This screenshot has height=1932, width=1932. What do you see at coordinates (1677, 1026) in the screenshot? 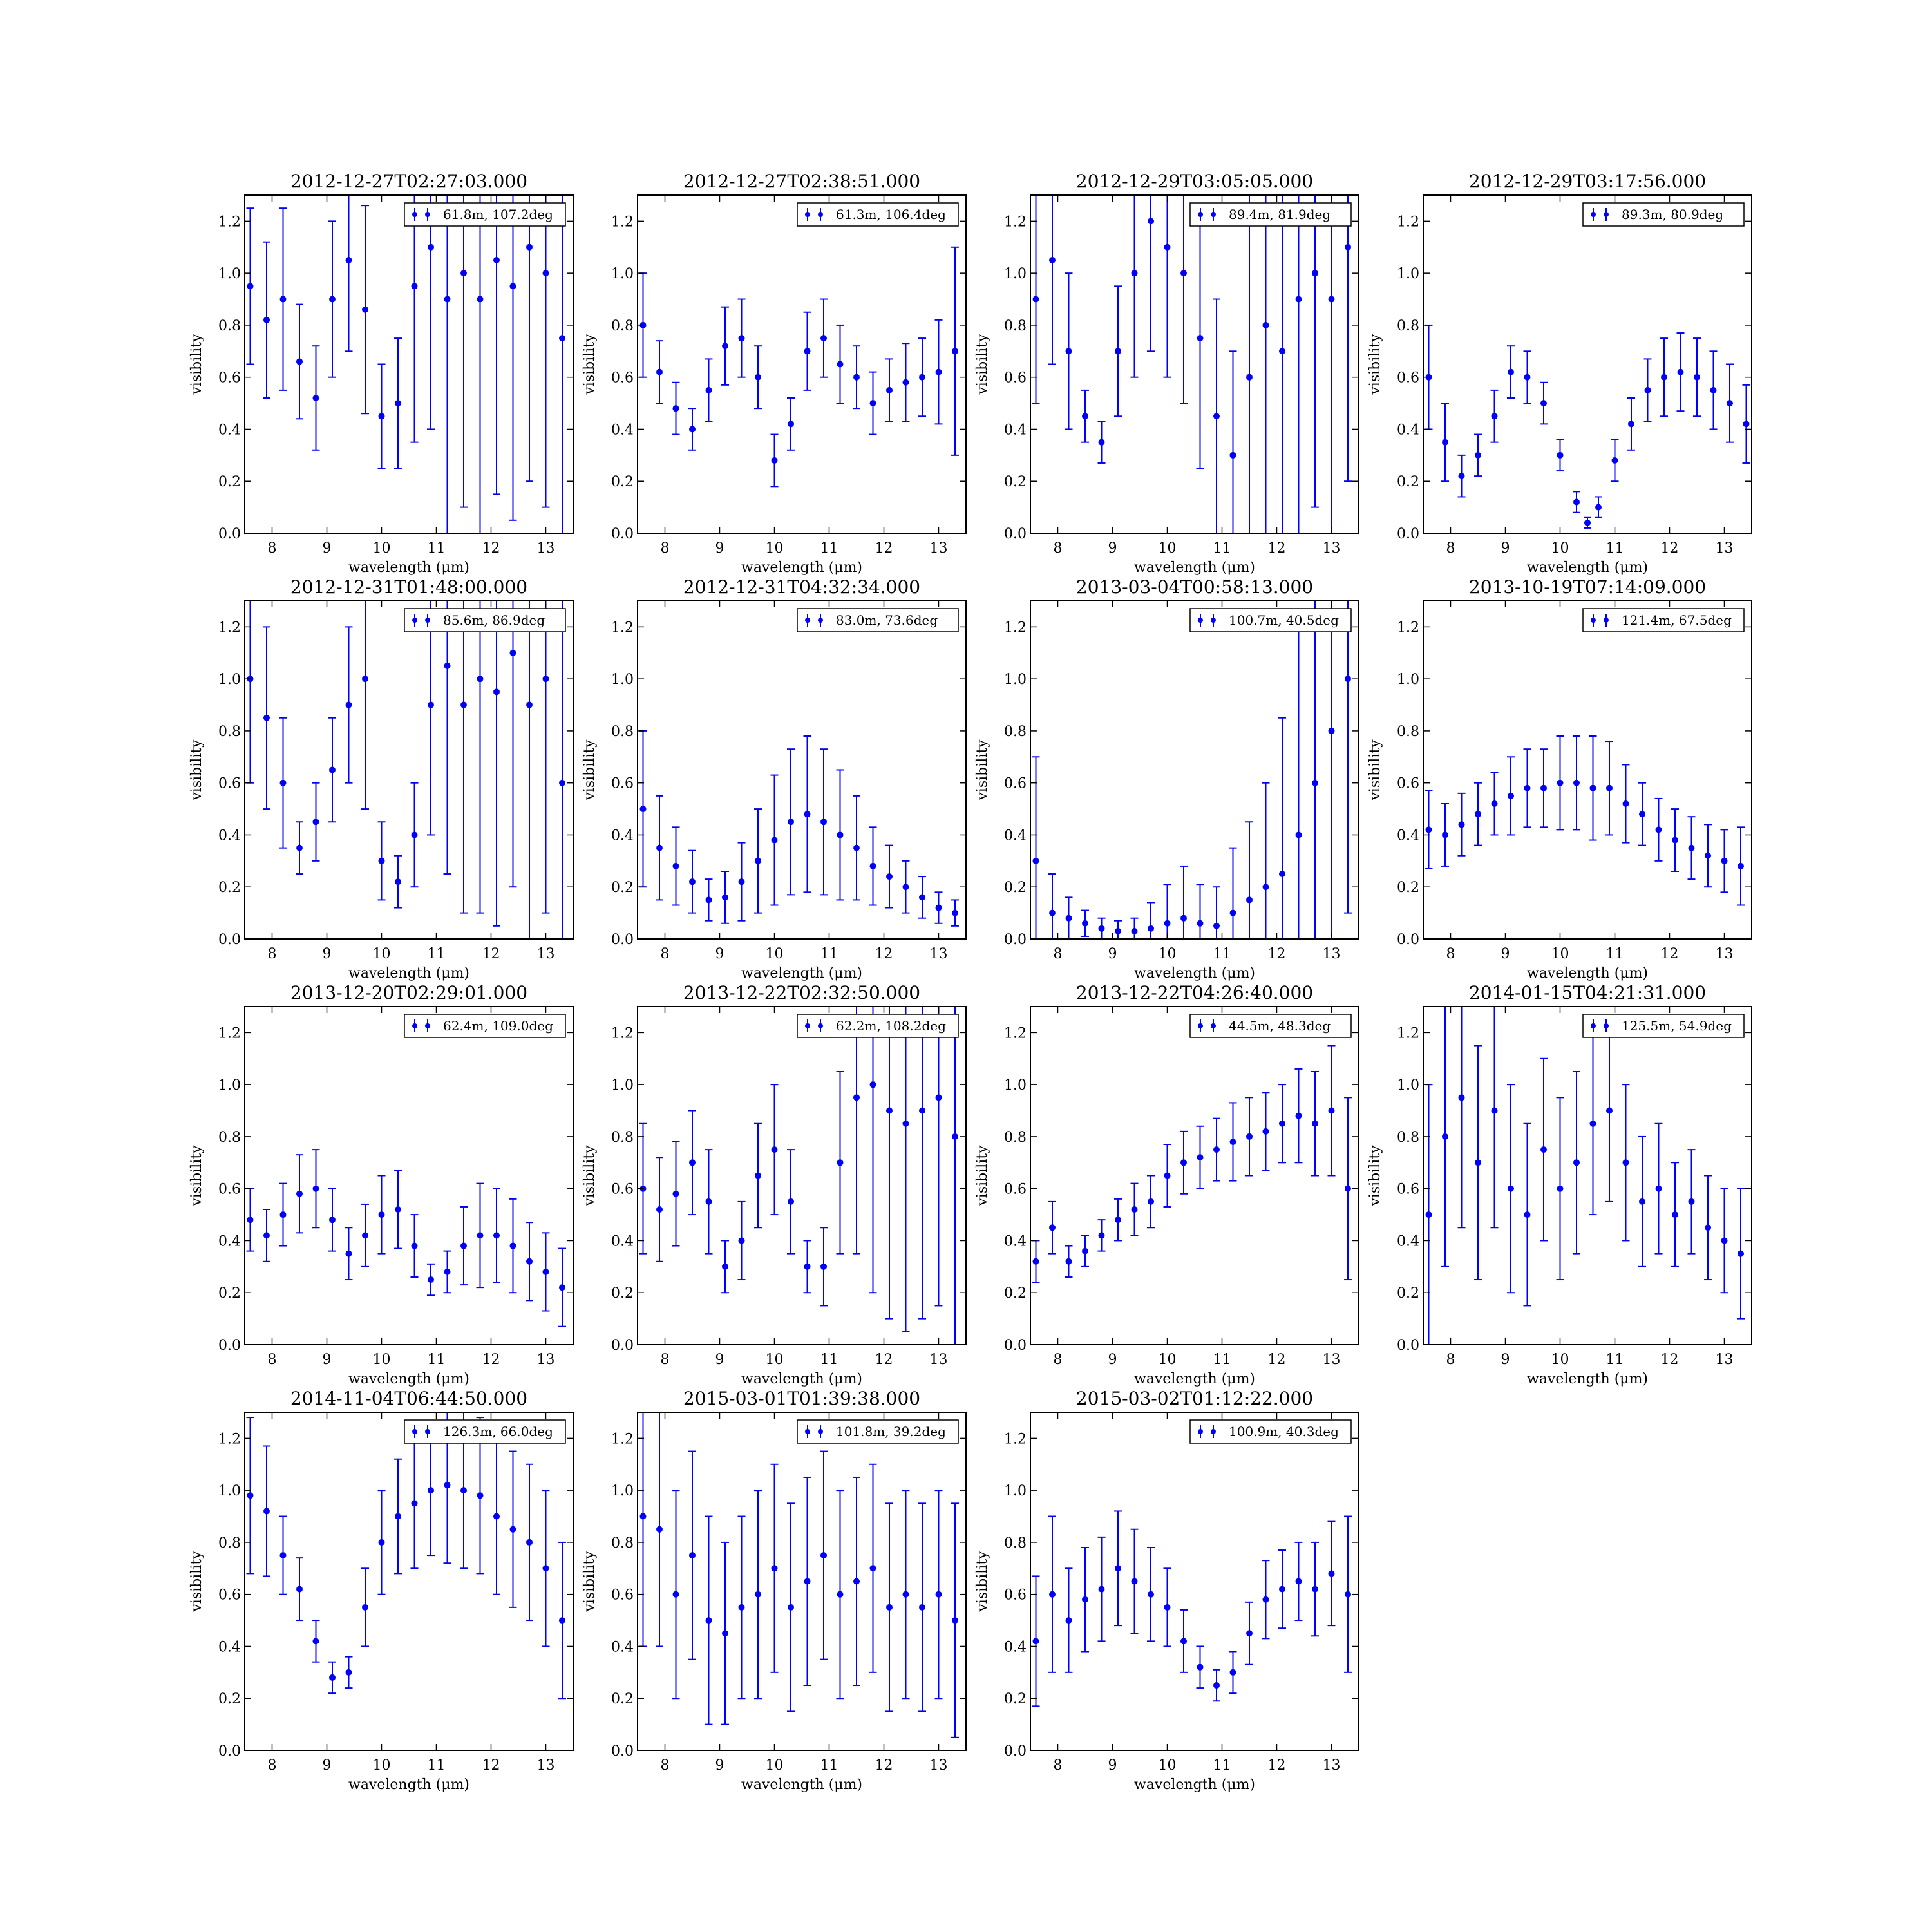
I see `legend-label: 125.5m, 54.9deg` at bounding box center [1677, 1026].